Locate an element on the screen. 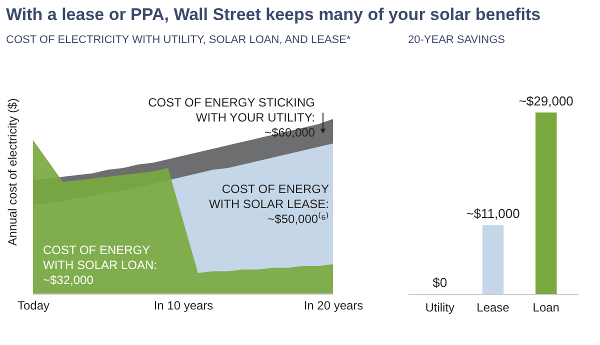 The image size is (600, 345). x-tick-label: Today is located at coordinates (33, 305).